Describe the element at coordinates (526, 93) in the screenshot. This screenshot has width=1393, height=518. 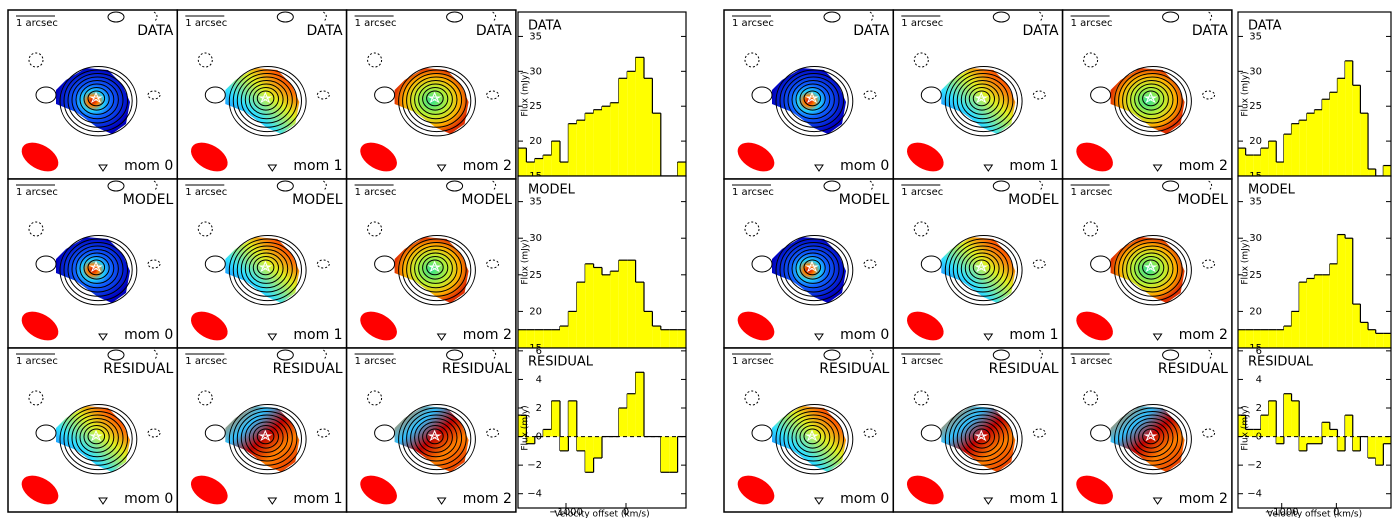
I see `y-axis-label: Flux (mJy)` at that location.